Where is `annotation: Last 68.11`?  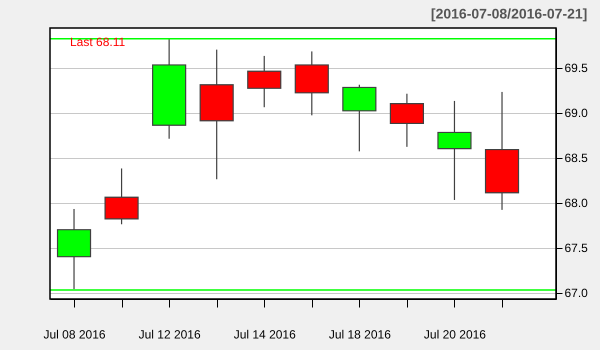 annotation: Last 68.11 is located at coordinates (98, 42).